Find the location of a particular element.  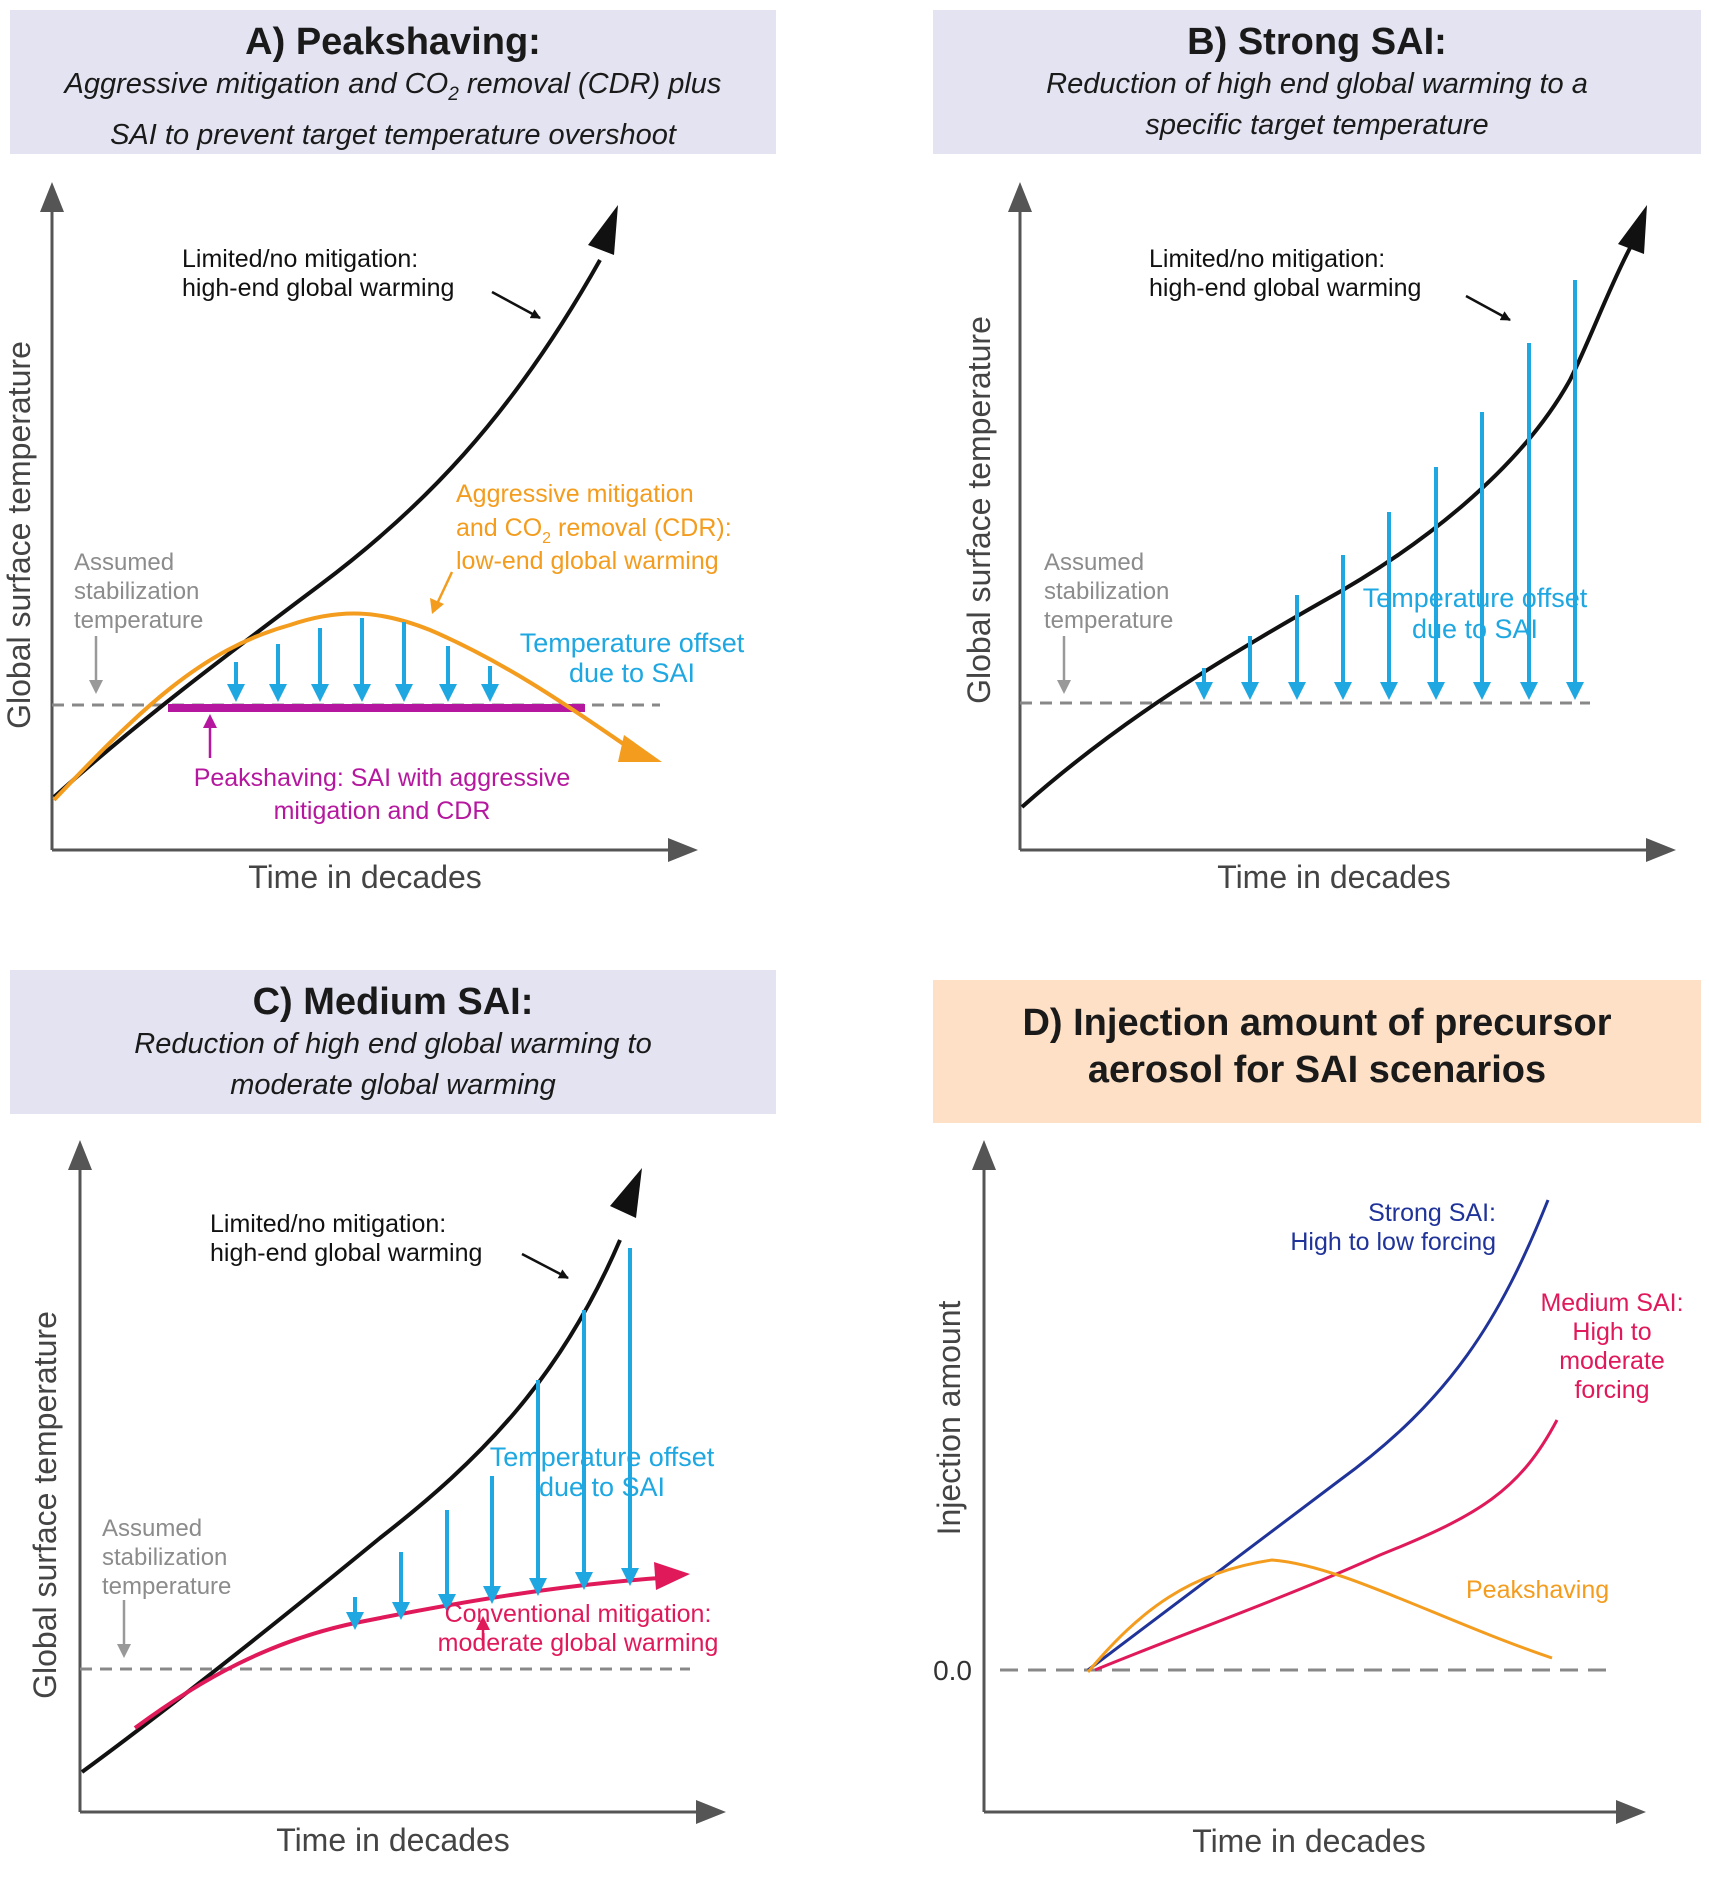

panel-a-stab-label-3: temperature is located at coordinates (138, 620).